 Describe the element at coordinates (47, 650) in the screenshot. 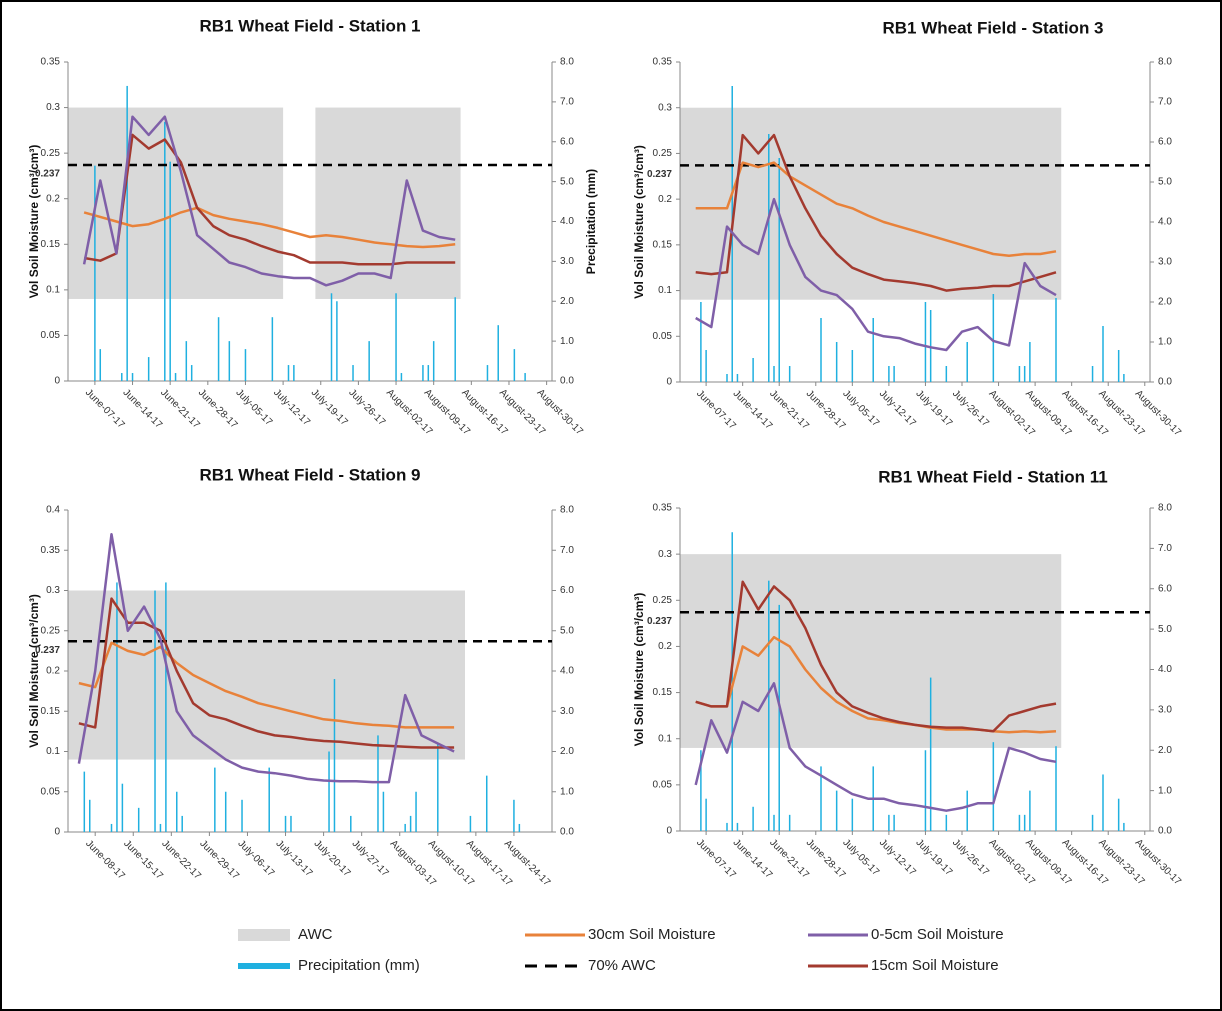

I see `threshold-label: 0.237` at that location.